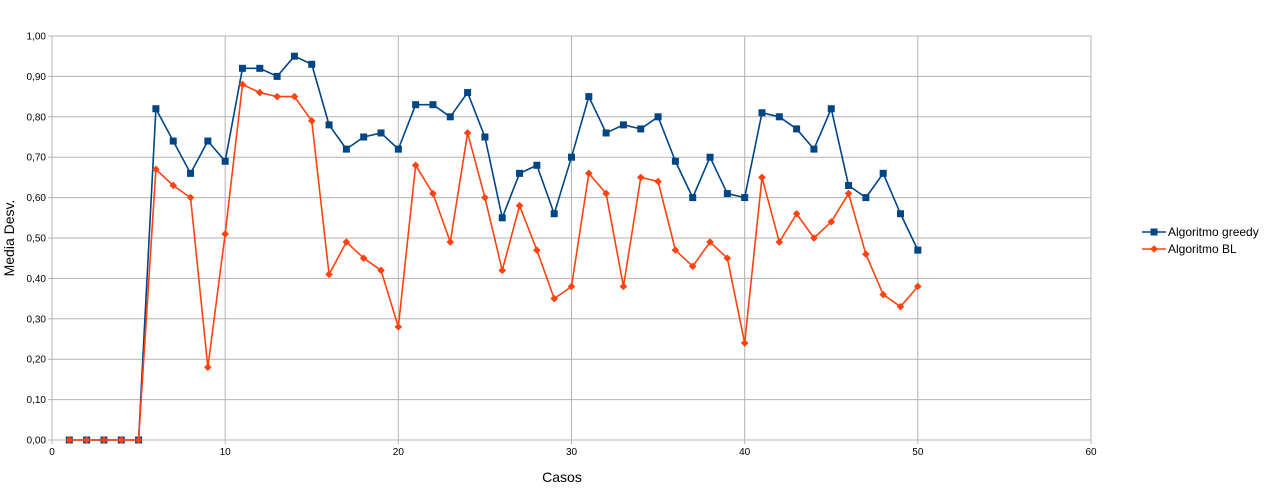  What do you see at coordinates (1200, 240) in the screenshot?
I see `legend: Algoritmo greedy Algoritmo BL` at bounding box center [1200, 240].